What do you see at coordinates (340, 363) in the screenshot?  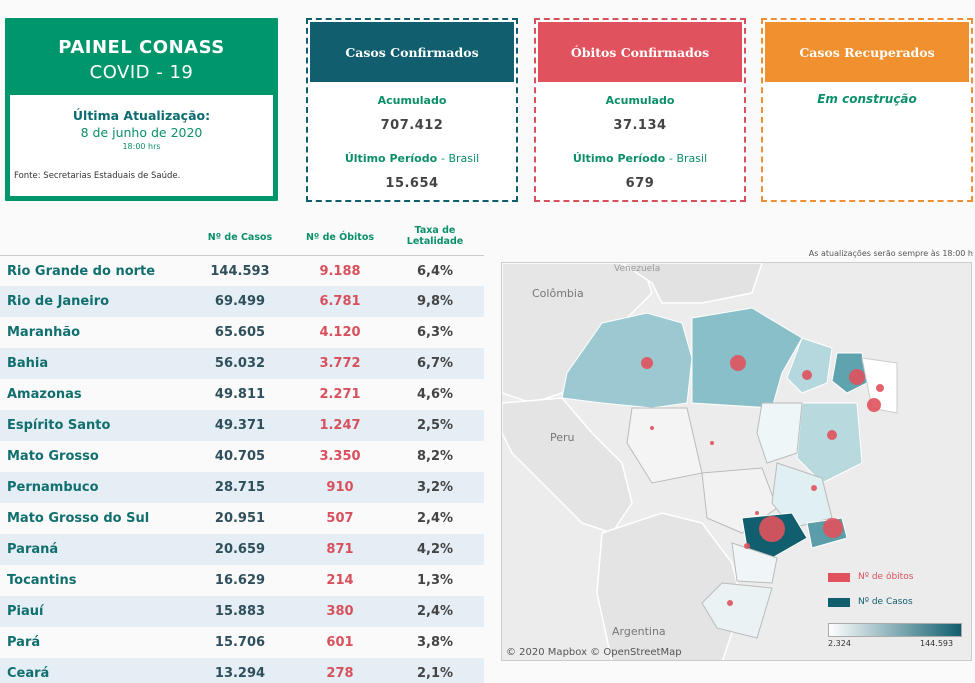 I see `state-deaths: 3.772` at bounding box center [340, 363].